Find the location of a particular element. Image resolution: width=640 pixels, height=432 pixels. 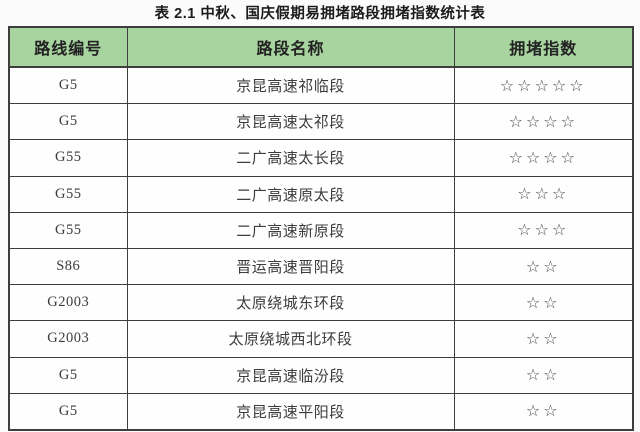

col-header-section-name: 路段名称 is located at coordinates (290, 47).